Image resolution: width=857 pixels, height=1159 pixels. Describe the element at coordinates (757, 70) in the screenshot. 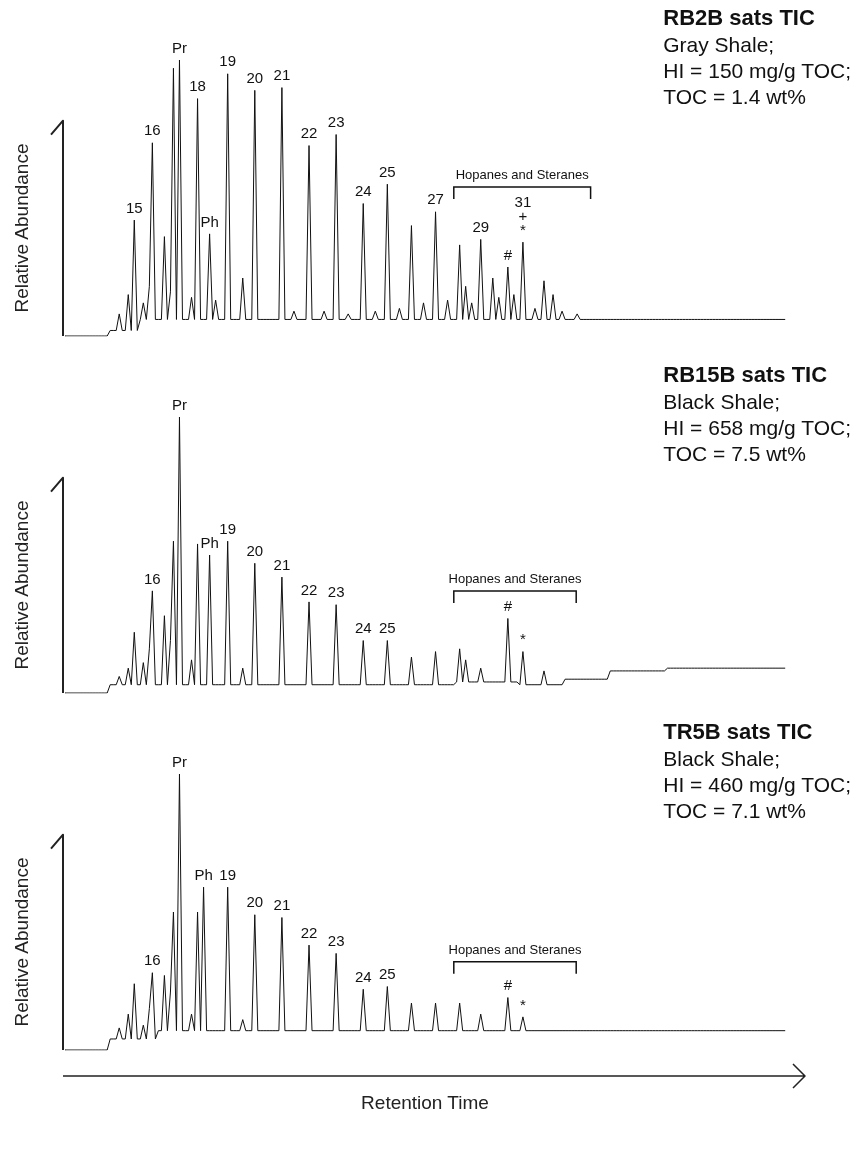

I see `chart-subtitle: Gray Shale; HI = 150 mg/g TOC; TOC = 1.4 wt%` at that location.